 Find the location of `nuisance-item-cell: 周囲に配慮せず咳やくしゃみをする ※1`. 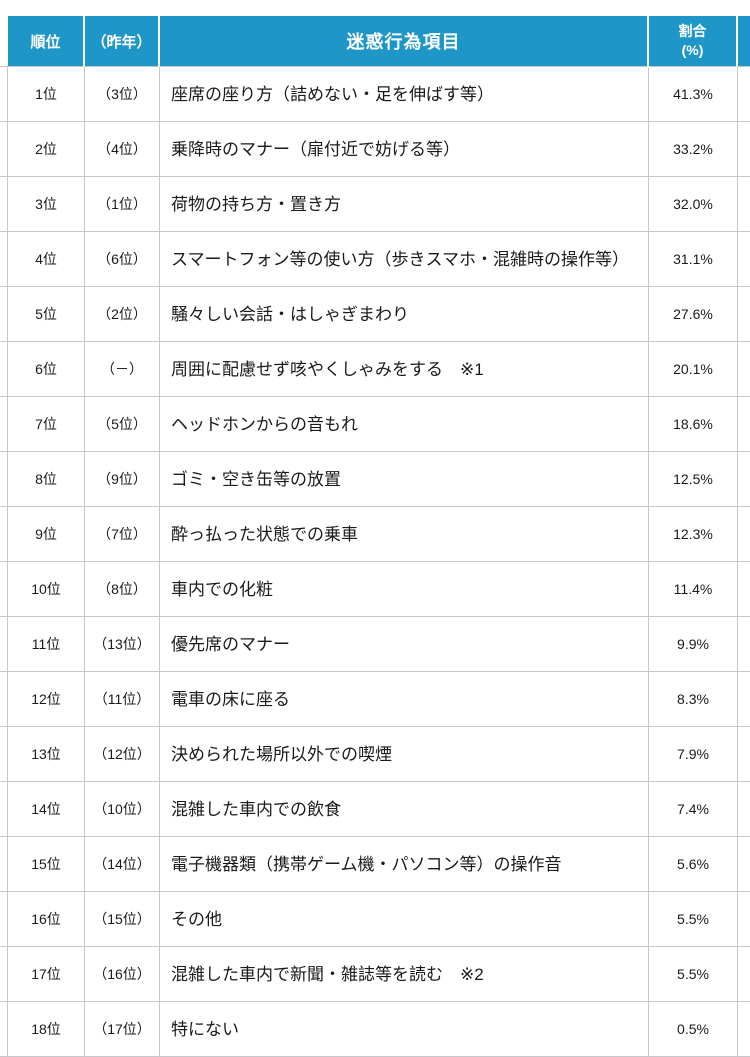

nuisance-item-cell: 周囲に配慮せず咳やくしゃみをする ※1 is located at coordinates (404, 369).